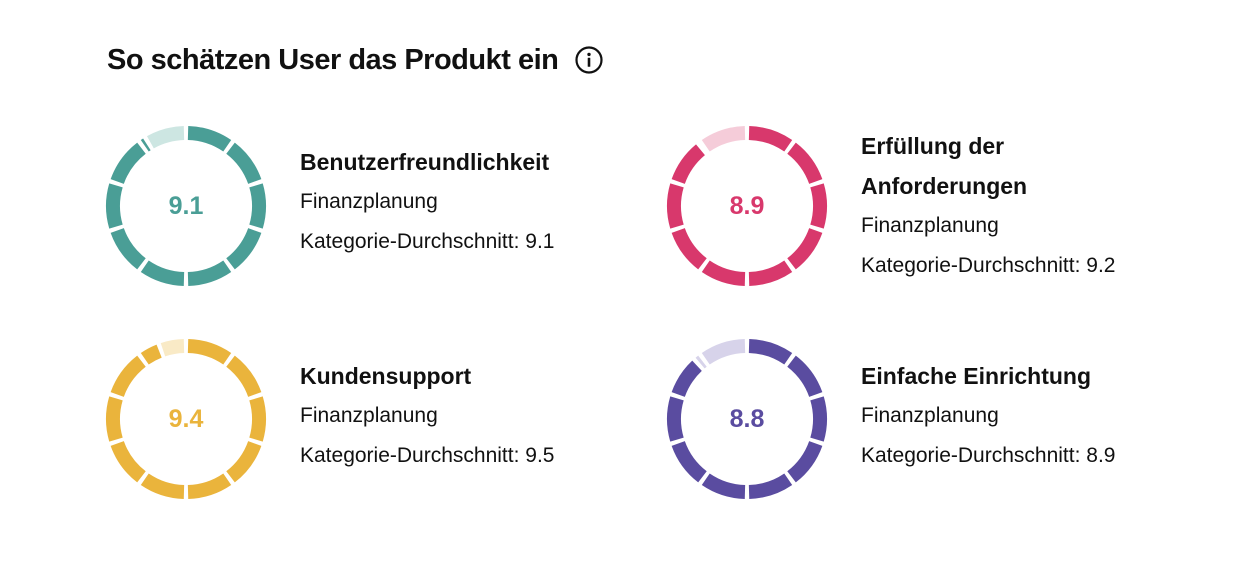 The image size is (1238, 584). What do you see at coordinates (386, 376) in the screenshot?
I see `rating-label: Kundensupport` at bounding box center [386, 376].